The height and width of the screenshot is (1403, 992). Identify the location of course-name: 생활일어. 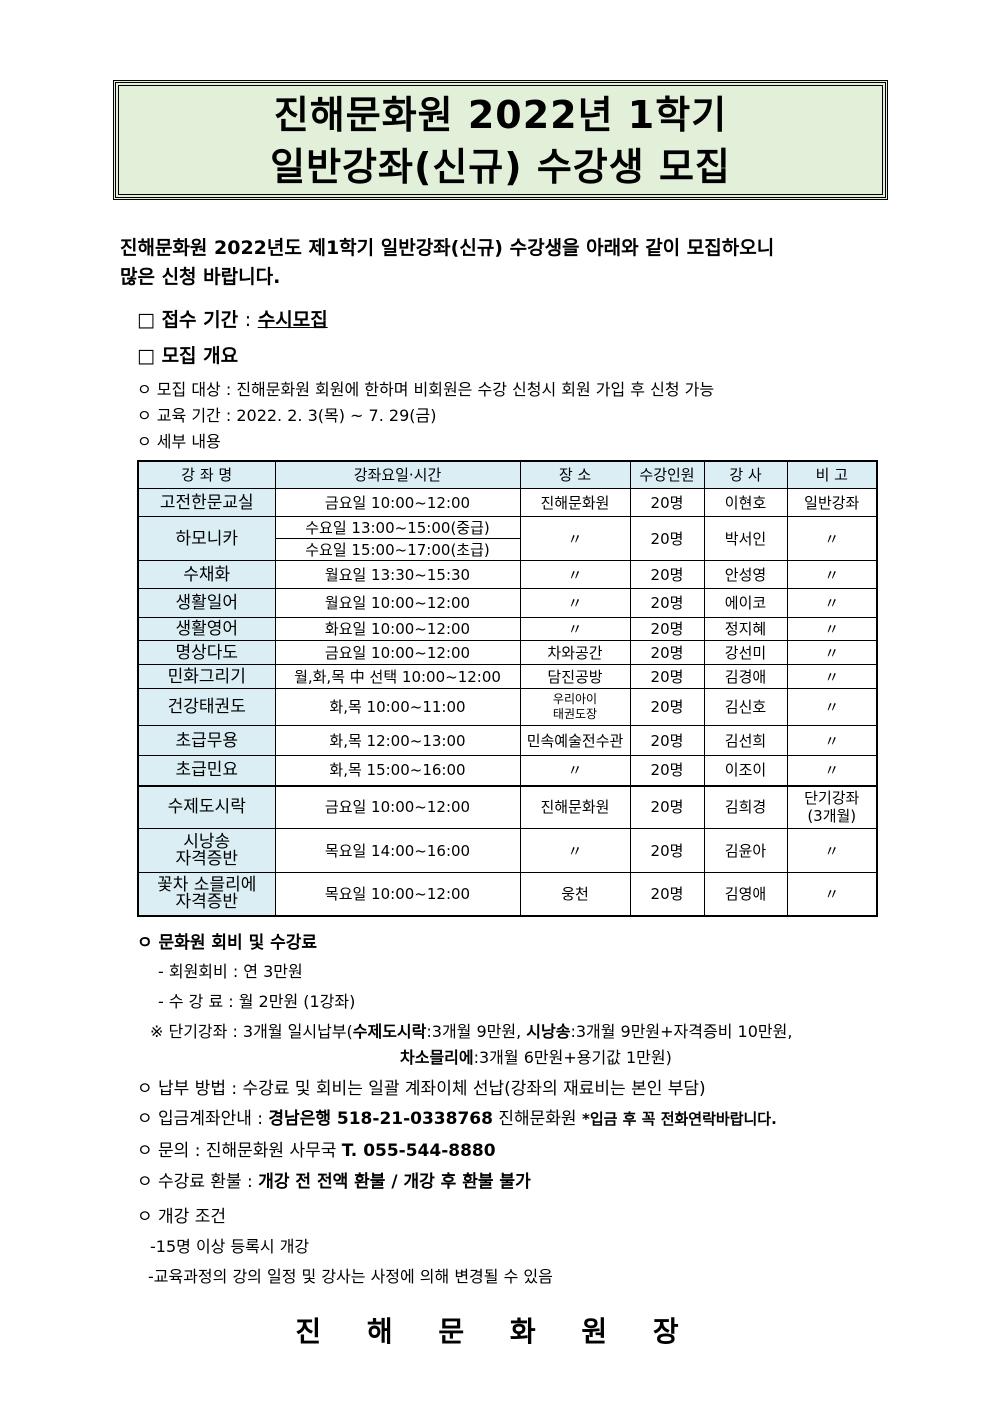
(207, 603).